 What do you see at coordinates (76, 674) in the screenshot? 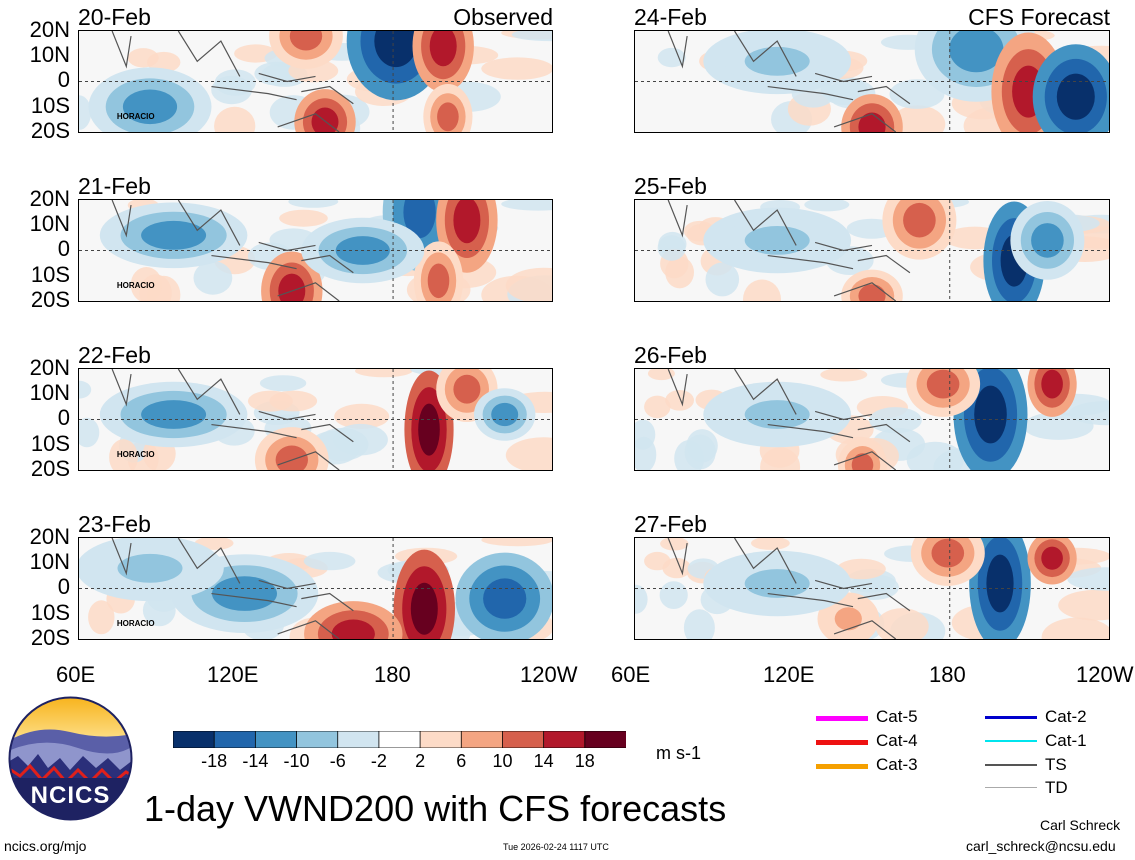
I see `lon-tick-left-60e: 60E` at bounding box center [76, 674].